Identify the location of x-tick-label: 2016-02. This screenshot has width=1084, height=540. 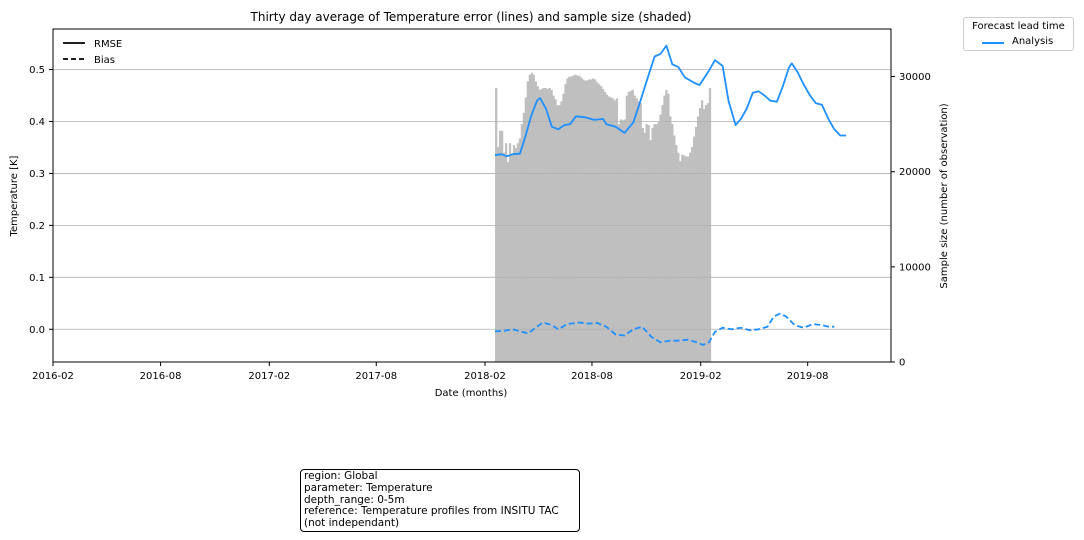
(53, 376).